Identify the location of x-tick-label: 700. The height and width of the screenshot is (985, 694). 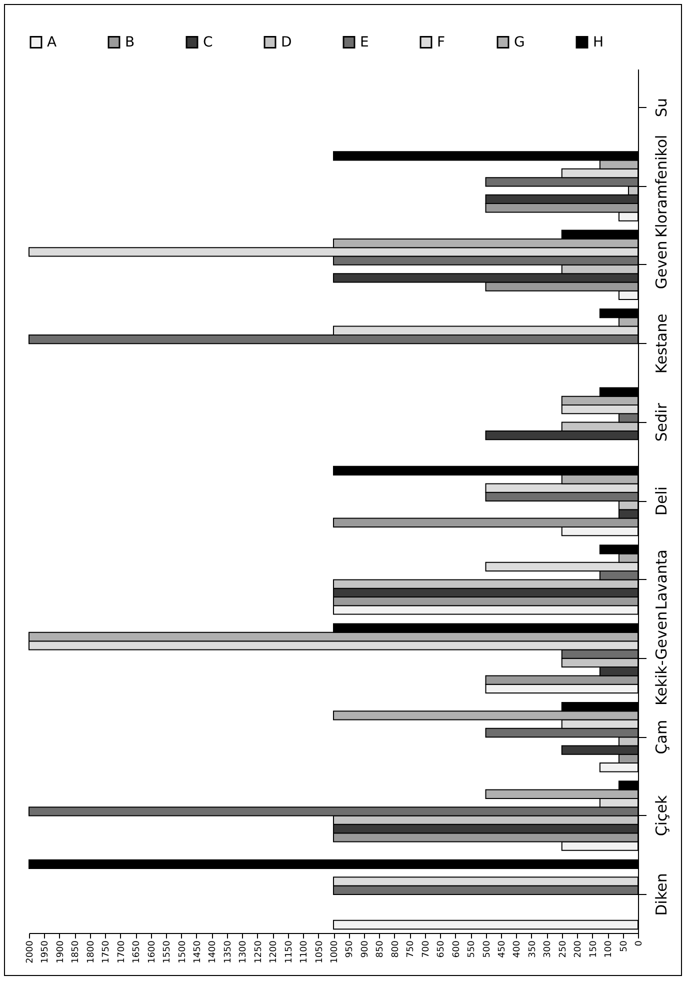
(426, 949).